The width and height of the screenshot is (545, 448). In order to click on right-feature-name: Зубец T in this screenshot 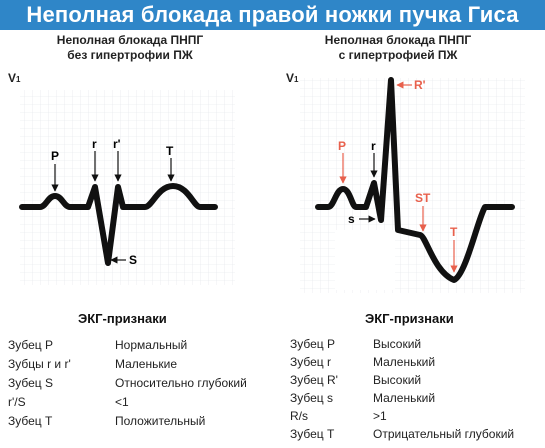, I will do `click(312, 434)`.